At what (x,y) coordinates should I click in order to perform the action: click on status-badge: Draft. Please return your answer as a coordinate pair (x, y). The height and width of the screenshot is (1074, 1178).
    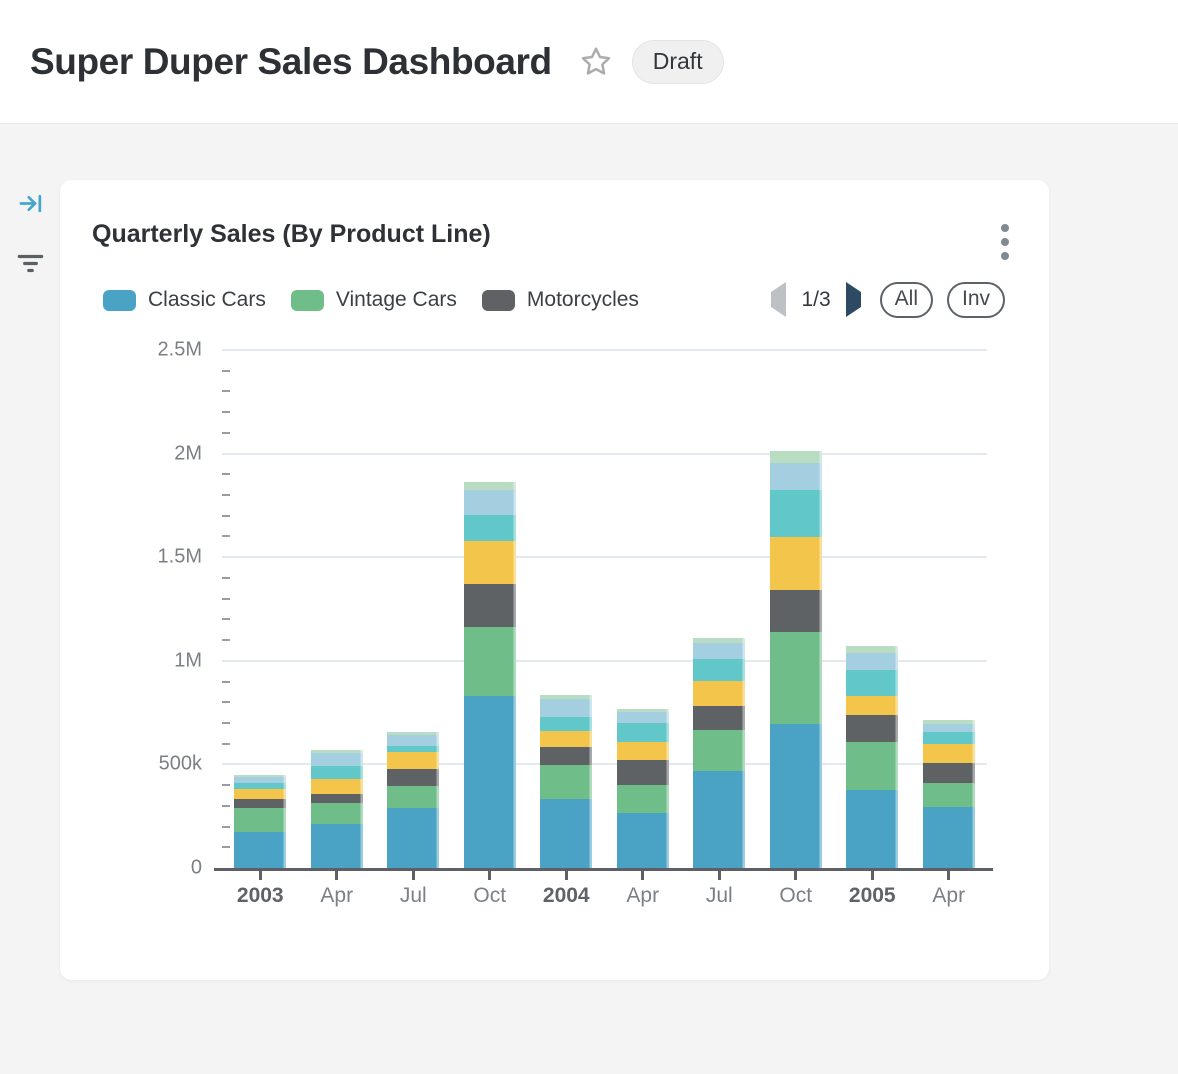
    Looking at the image, I should click on (677, 61).